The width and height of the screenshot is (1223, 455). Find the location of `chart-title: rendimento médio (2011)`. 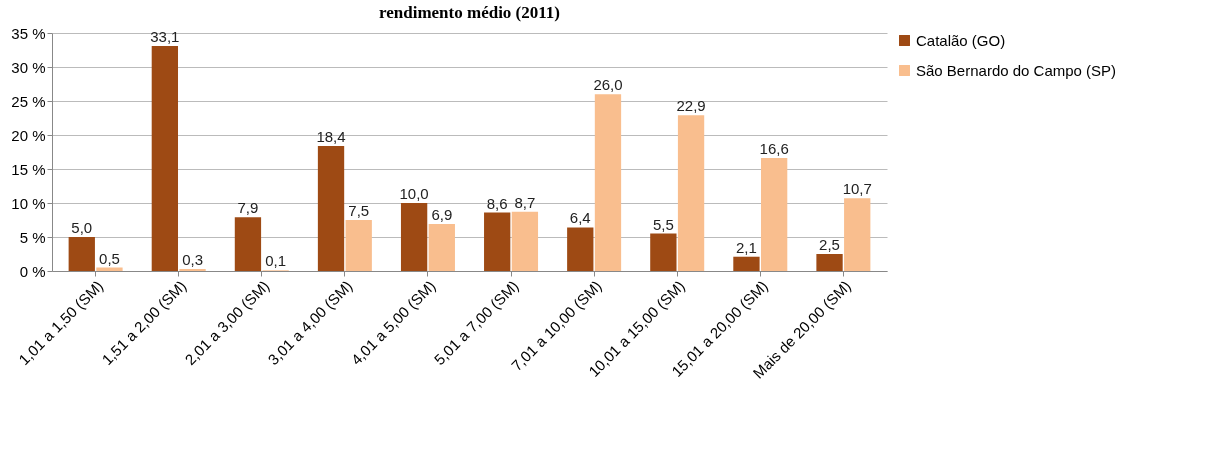

chart-title: rendimento médio (2011) is located at coordinates (469, 12).